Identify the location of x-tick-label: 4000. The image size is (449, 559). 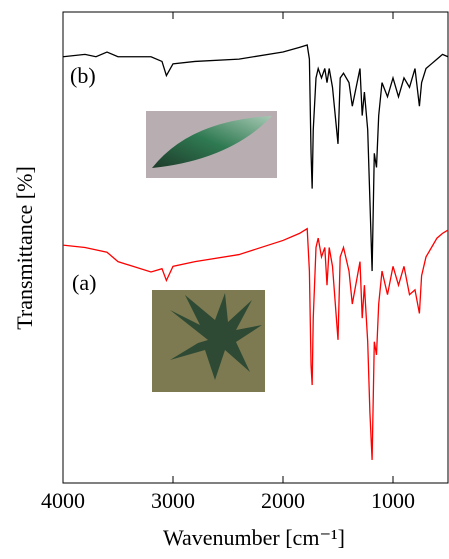
(63, 500).